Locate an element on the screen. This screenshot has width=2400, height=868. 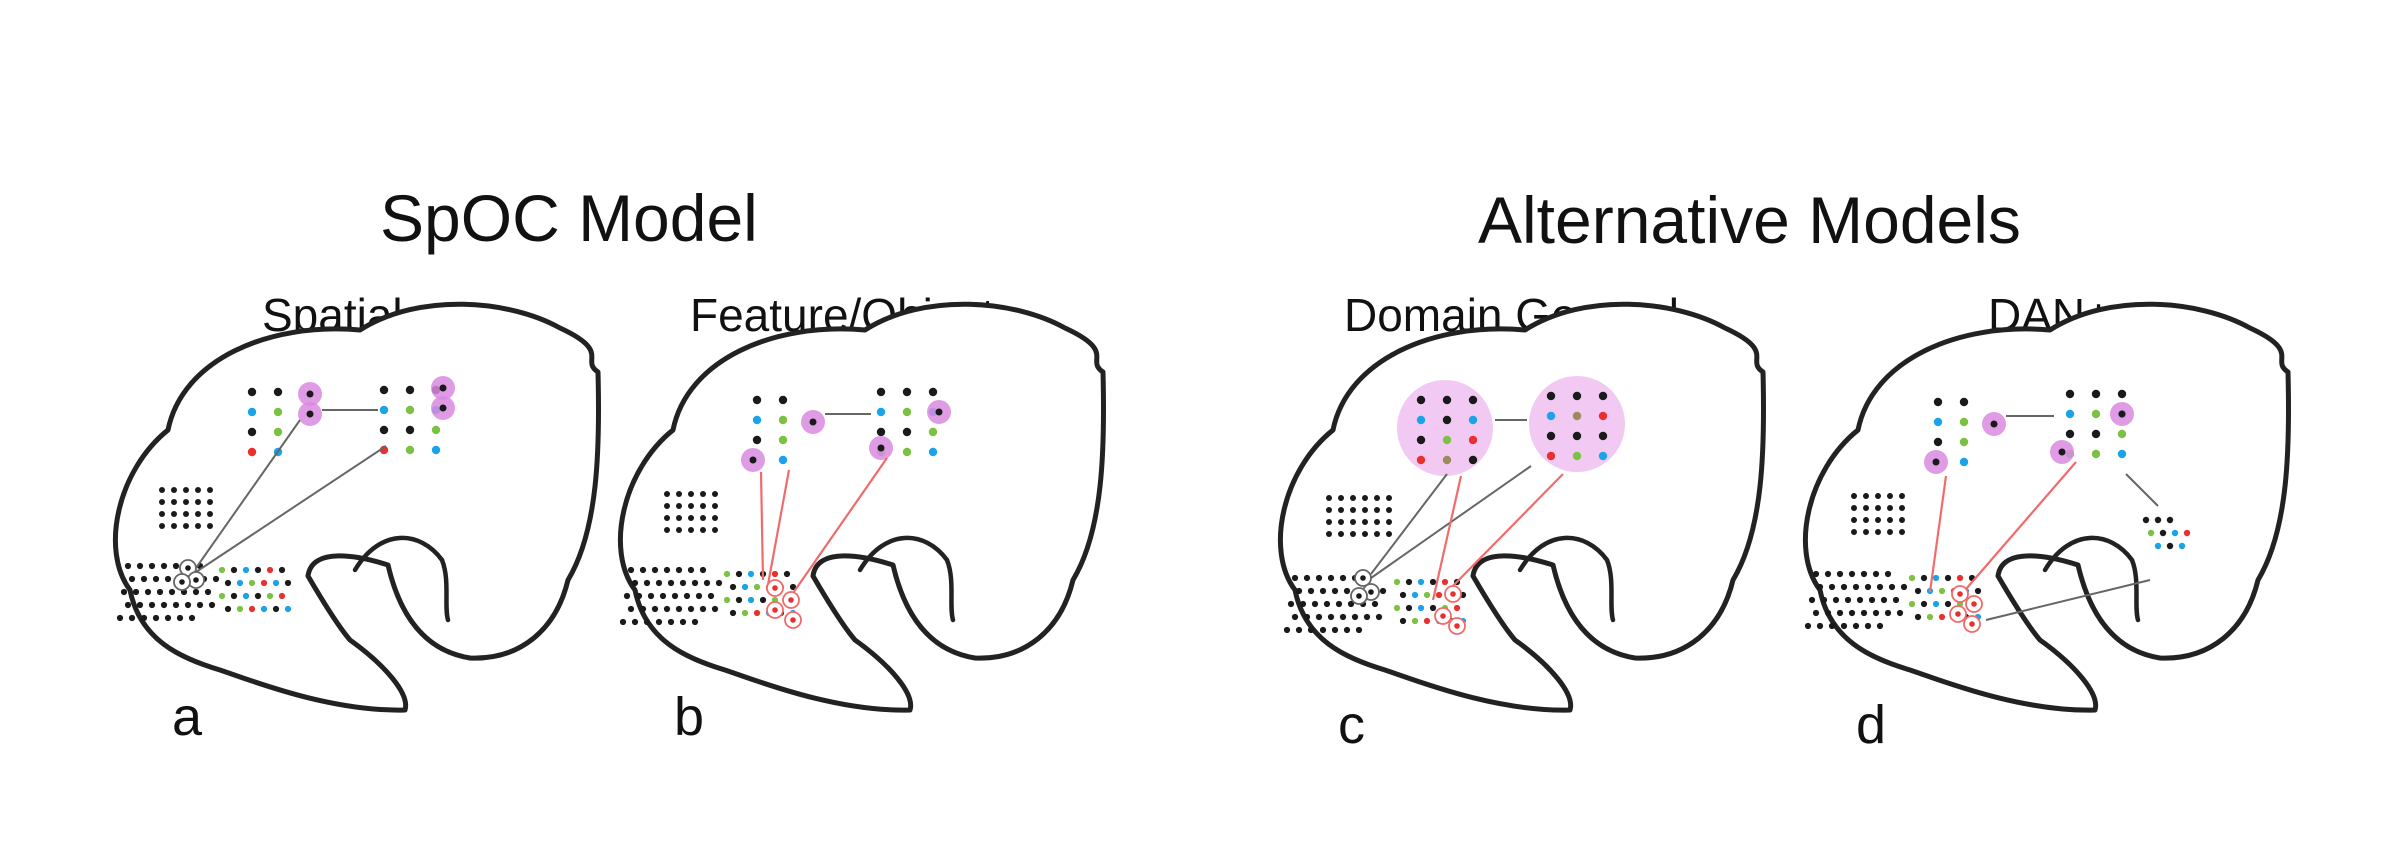
brain-outline is located at coordinates (2047, 507).